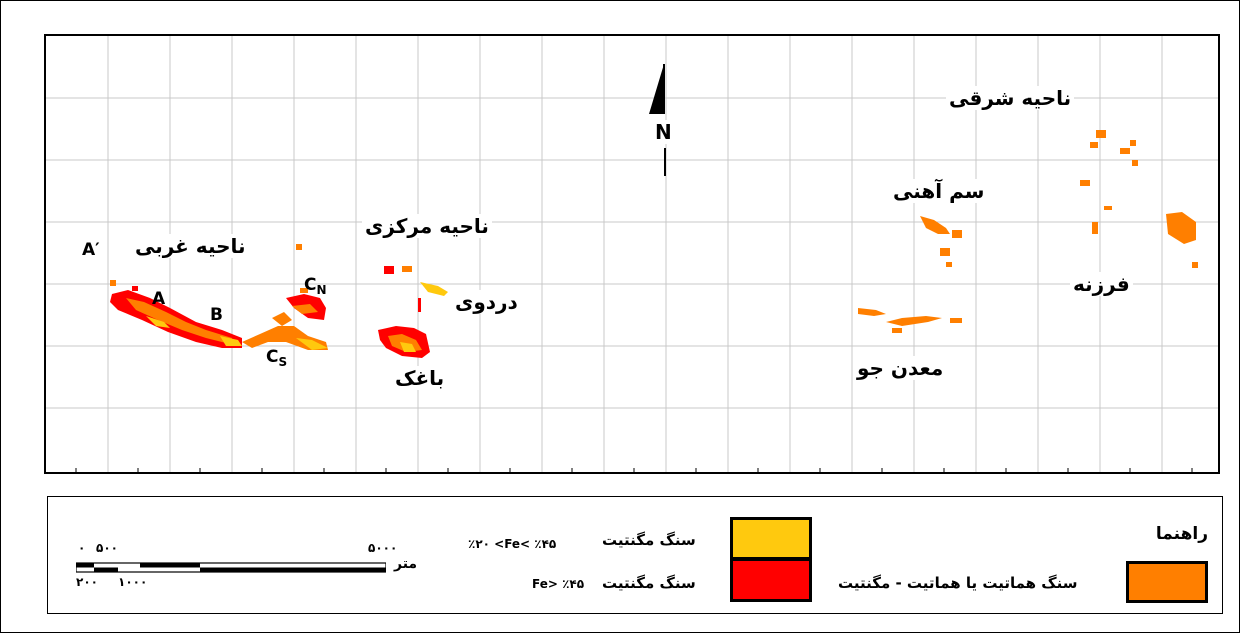 The width and height of the screenshot is (1242, 635). Describe the element at coordinates (1181, 534) in the screenshot. I see `legend-title: راهنما` at that location.